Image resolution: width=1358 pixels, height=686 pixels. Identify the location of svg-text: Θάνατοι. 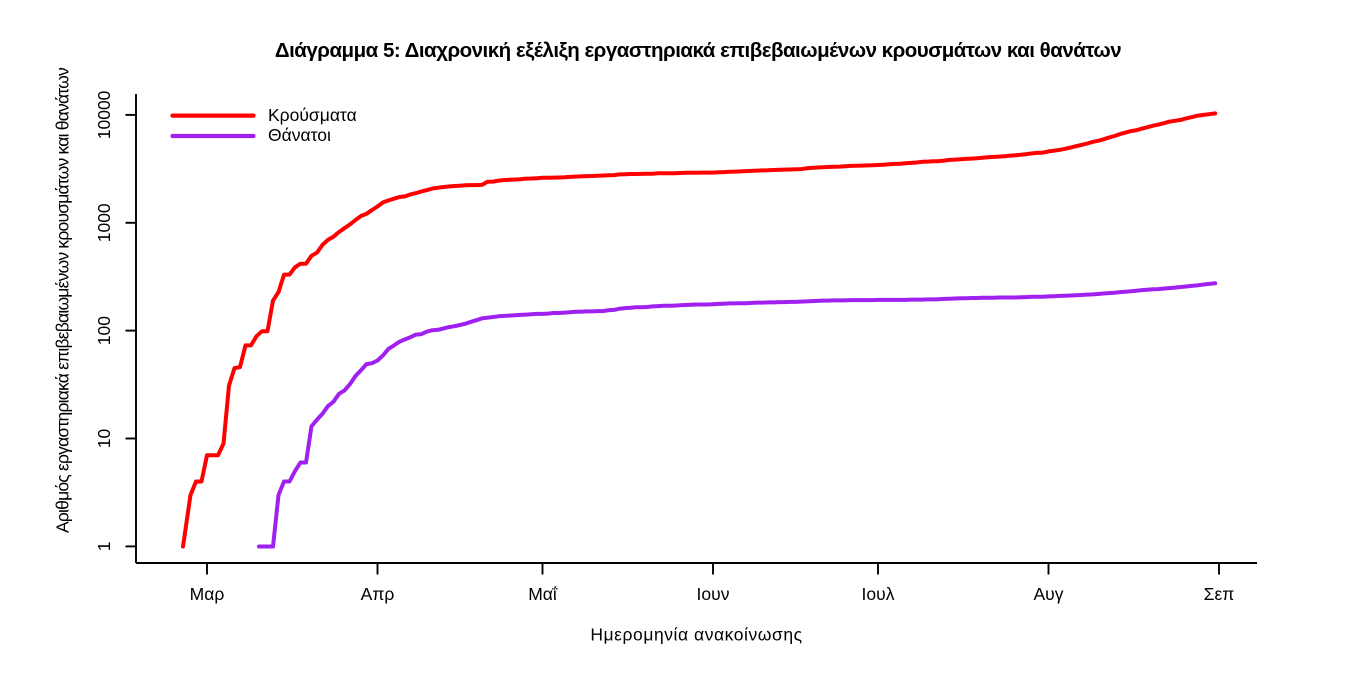
(299, 135).